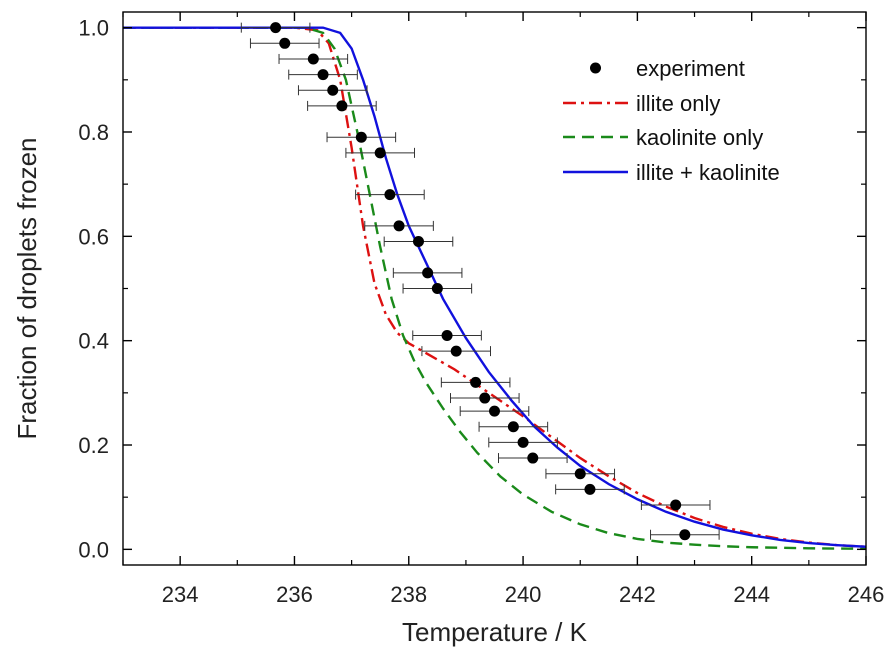 The image size is (892, 654). I want to click on y-axis-title: Fraction of droplets frozen, so click(27, 288).